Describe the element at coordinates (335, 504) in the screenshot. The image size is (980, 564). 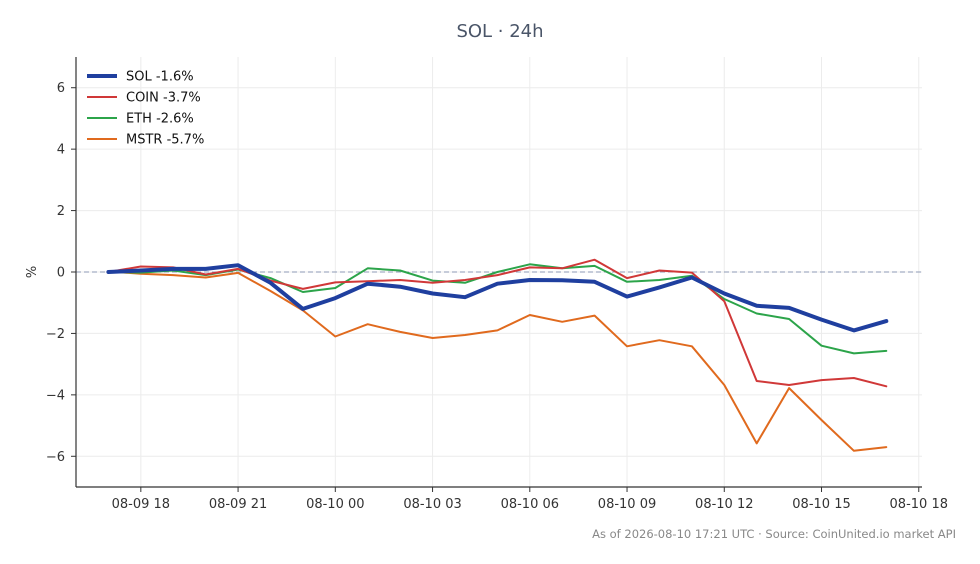
I see `x-tick-label: 08-10 00` at that location.